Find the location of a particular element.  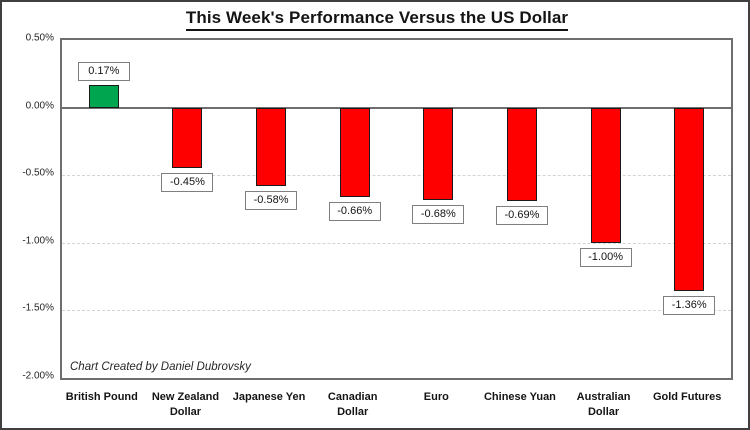

data-label-canadian-dollar: -0.66% is located at coordinates (354, 211).